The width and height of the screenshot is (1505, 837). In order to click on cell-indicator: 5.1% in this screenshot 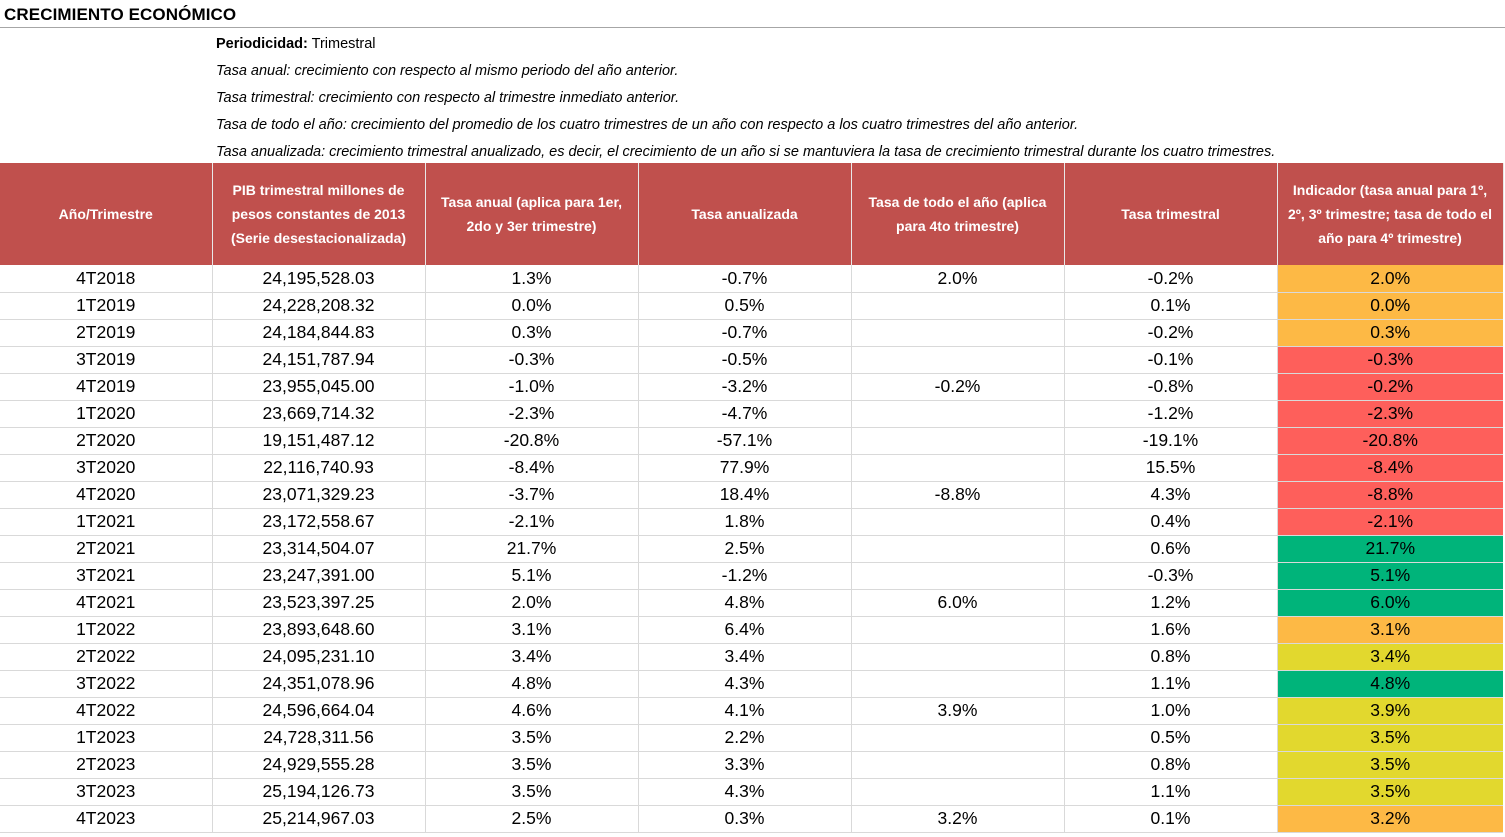, I will do `click(1390, 576)`.